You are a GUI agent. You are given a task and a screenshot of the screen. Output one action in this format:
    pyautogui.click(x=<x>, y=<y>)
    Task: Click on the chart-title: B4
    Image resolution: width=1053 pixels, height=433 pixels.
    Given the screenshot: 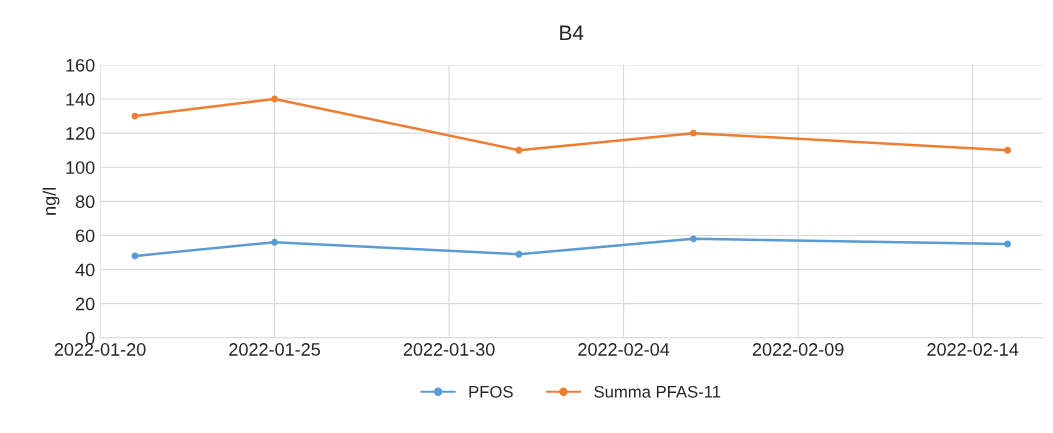 What is the action you would take?
    pyautogui.click(x=572, y=32)
    